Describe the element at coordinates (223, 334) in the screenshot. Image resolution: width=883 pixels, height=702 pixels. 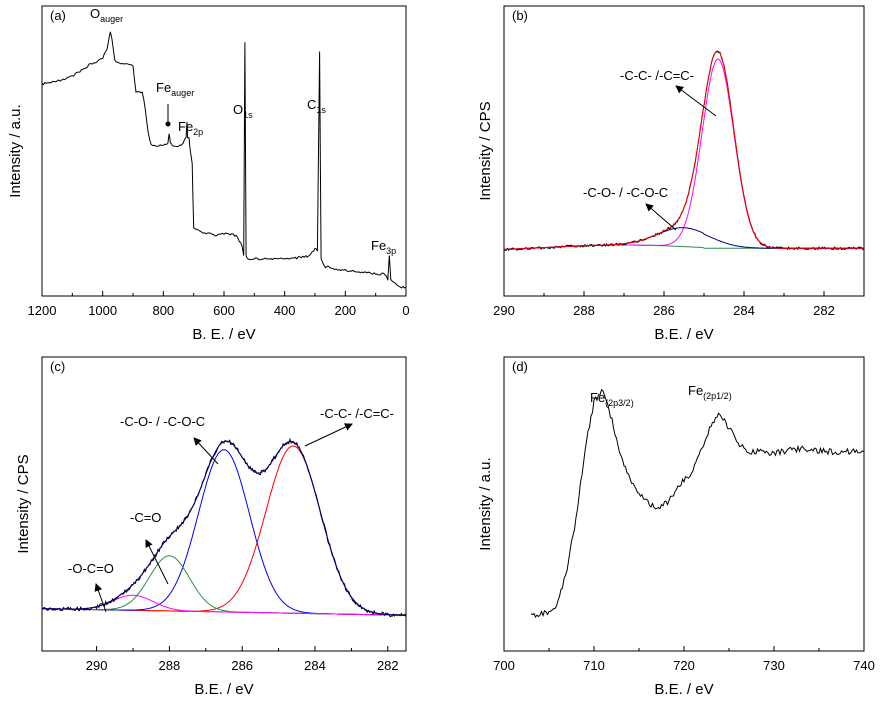
I see `x-axis-label: B. E. / eV` at that location.